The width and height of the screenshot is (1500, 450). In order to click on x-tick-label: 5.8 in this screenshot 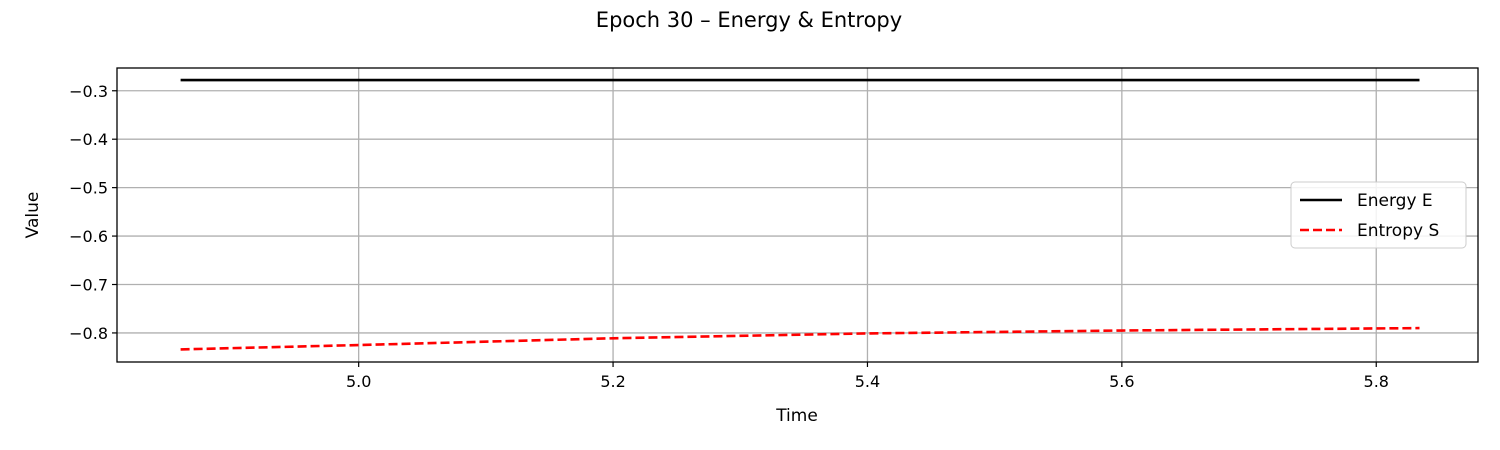, I will do `click(1376, 381)`.